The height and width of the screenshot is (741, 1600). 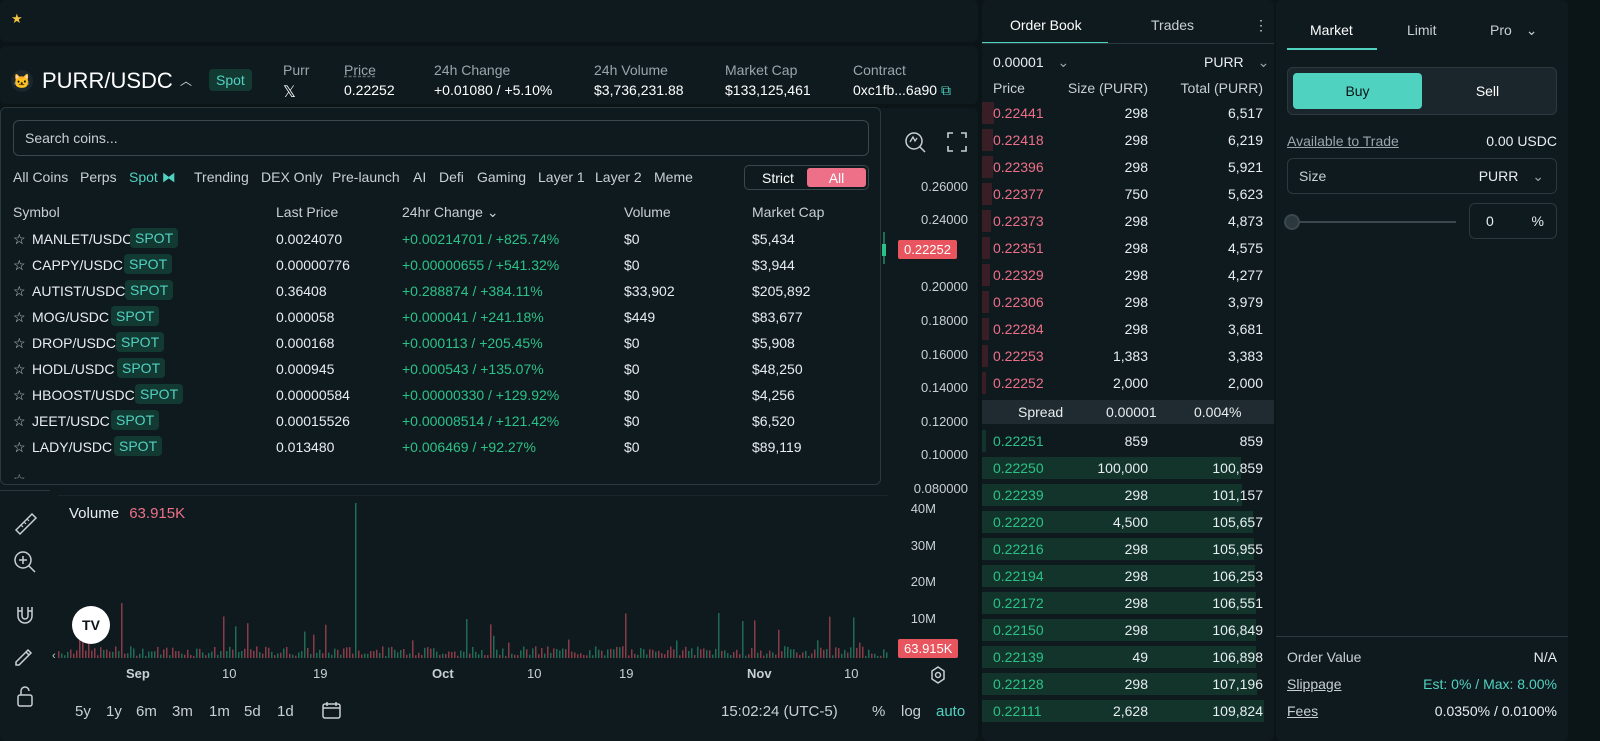 What do you see at coordinates (879, 711) in the screenshot?
I see `percent-scale-button: %` at bounding box center [879, 711].